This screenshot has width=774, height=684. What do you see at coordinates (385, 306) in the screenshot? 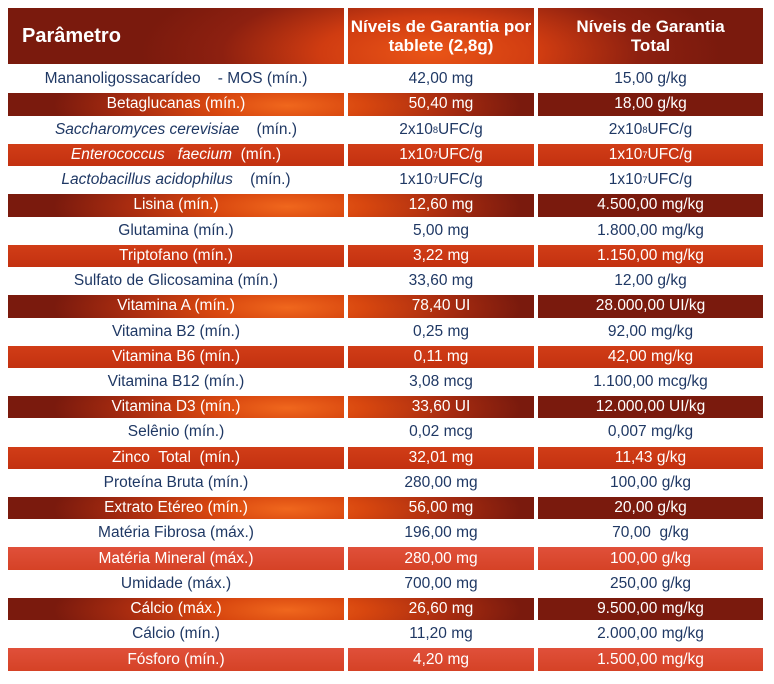
I see `table-row: Vitamina A (mín.) 78,40 UI 28.000,00 UI/kg` at bounding box center [385, 306].